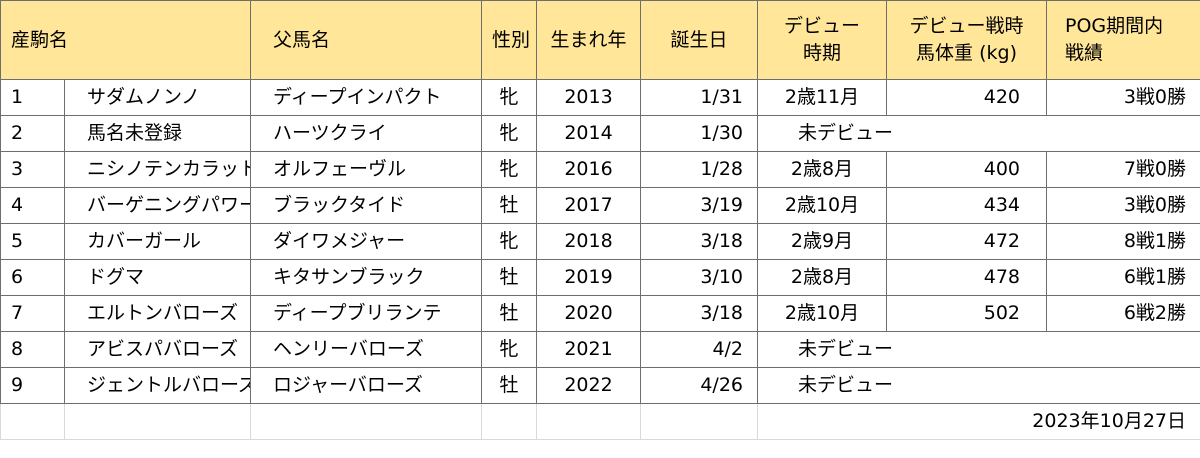  Describe the element at coordinates (699, 97) in the screenshot. I see `birthday: 1/31` at that location.